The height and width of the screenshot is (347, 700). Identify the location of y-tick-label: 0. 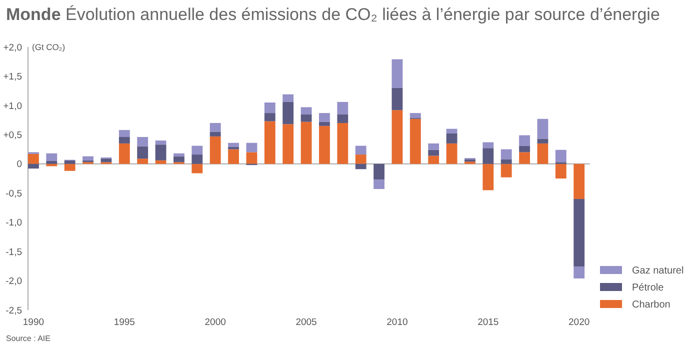
(19, 164).